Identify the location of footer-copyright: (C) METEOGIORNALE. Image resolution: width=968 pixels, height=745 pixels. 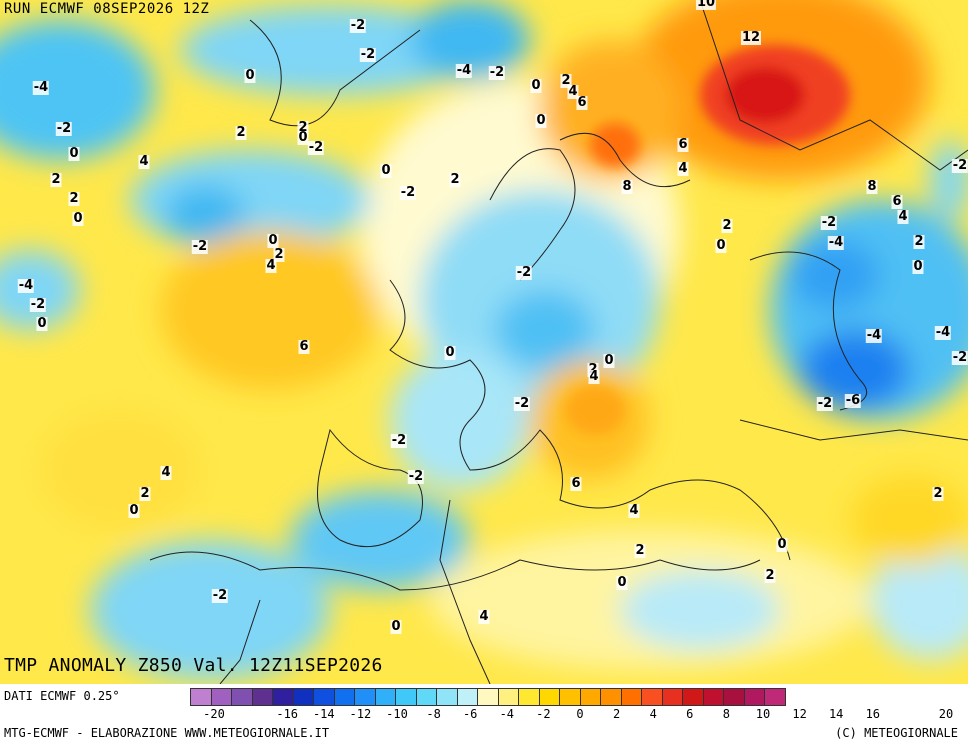
(896, 733).